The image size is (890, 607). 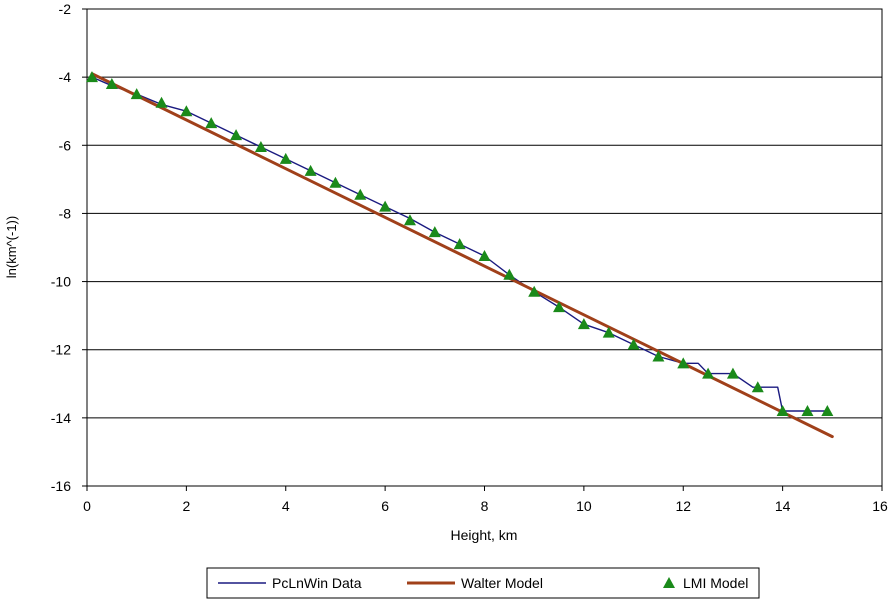 I want to click on y-tick-label: -4, so click(x=65, y=77).